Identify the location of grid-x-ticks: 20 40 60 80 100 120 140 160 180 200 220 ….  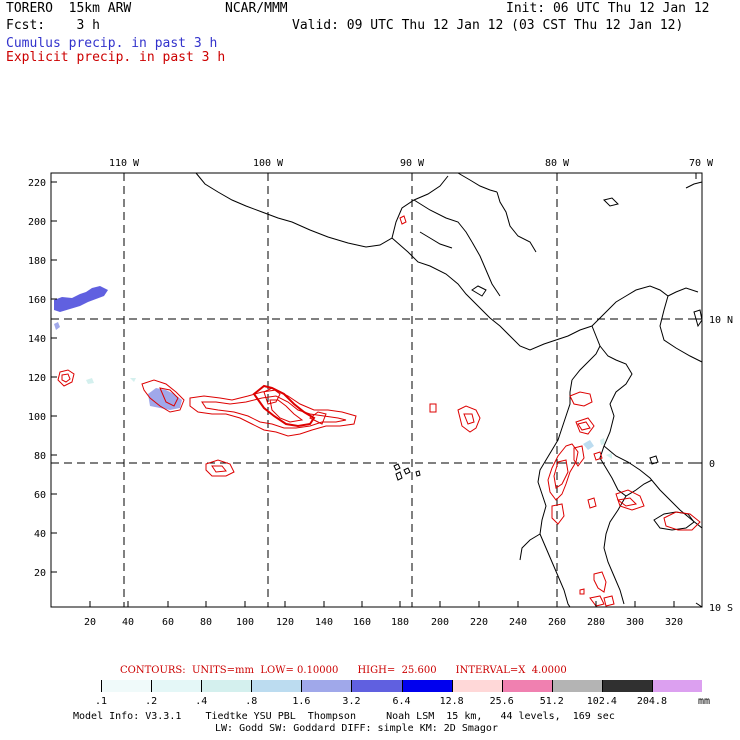
(383, 622).